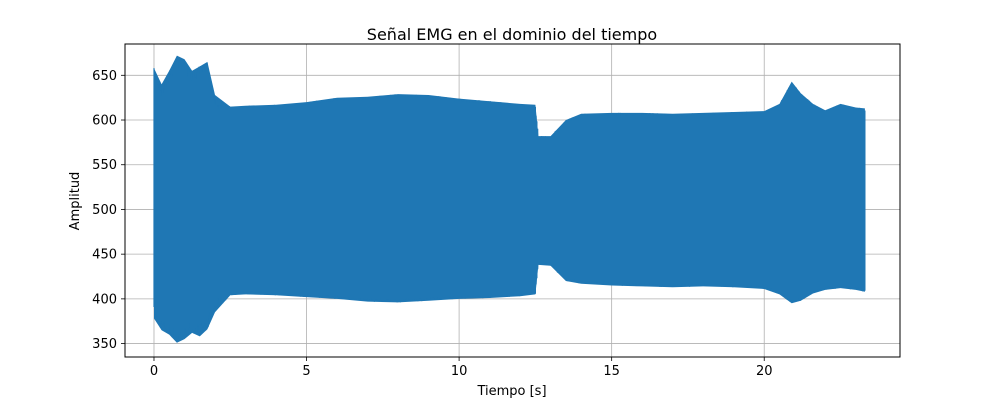  Describe the element at coordinates (512, 34) in the screenshot. I see `chart-title: Señal EMG en el dominio del tiempo` at that location.